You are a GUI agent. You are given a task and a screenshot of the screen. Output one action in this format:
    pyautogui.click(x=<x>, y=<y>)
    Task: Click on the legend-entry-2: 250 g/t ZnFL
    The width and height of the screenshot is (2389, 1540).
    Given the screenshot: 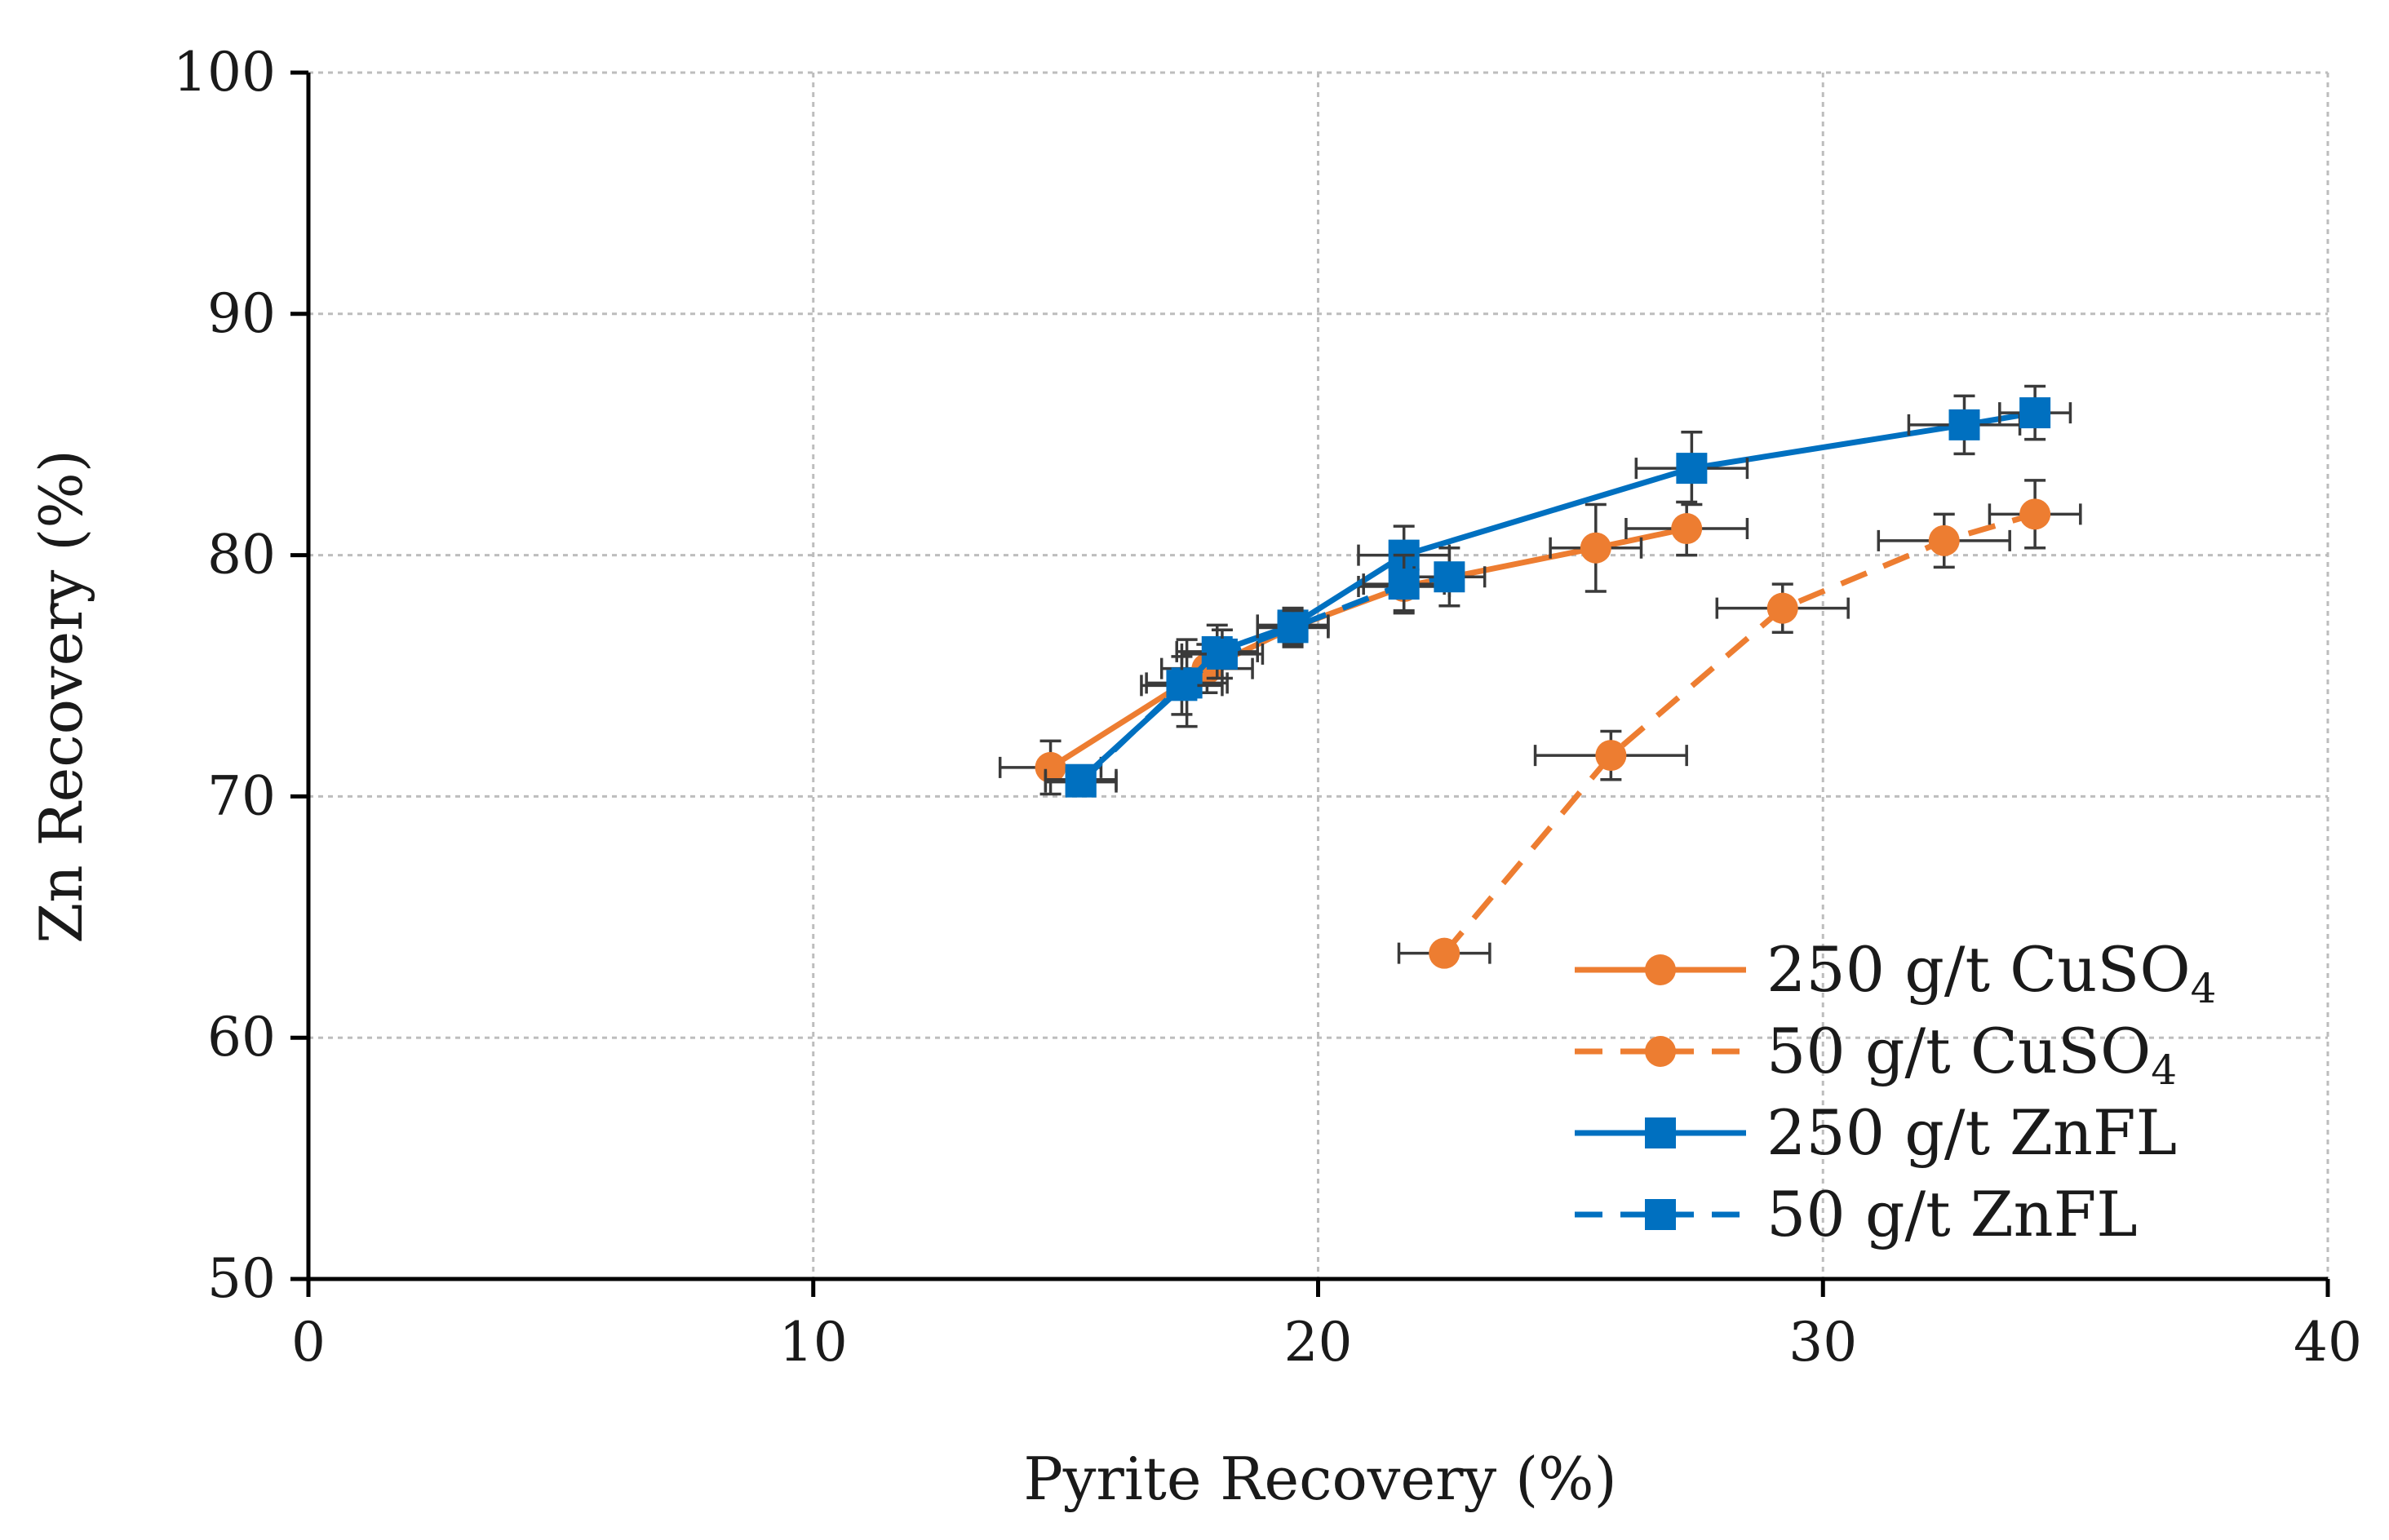 What is the action you would take?
    pyautogui.click(x=1876, y=1132)
    